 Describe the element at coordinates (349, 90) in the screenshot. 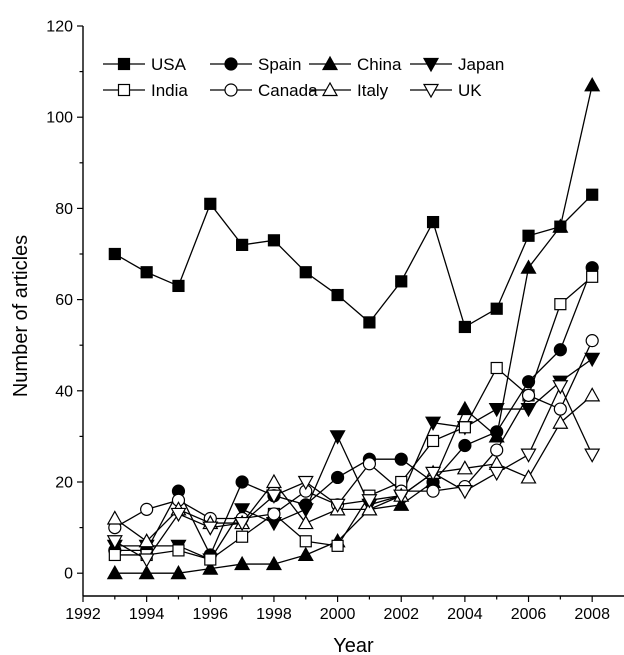

I see `legend-item-italy: Italy` at that location.